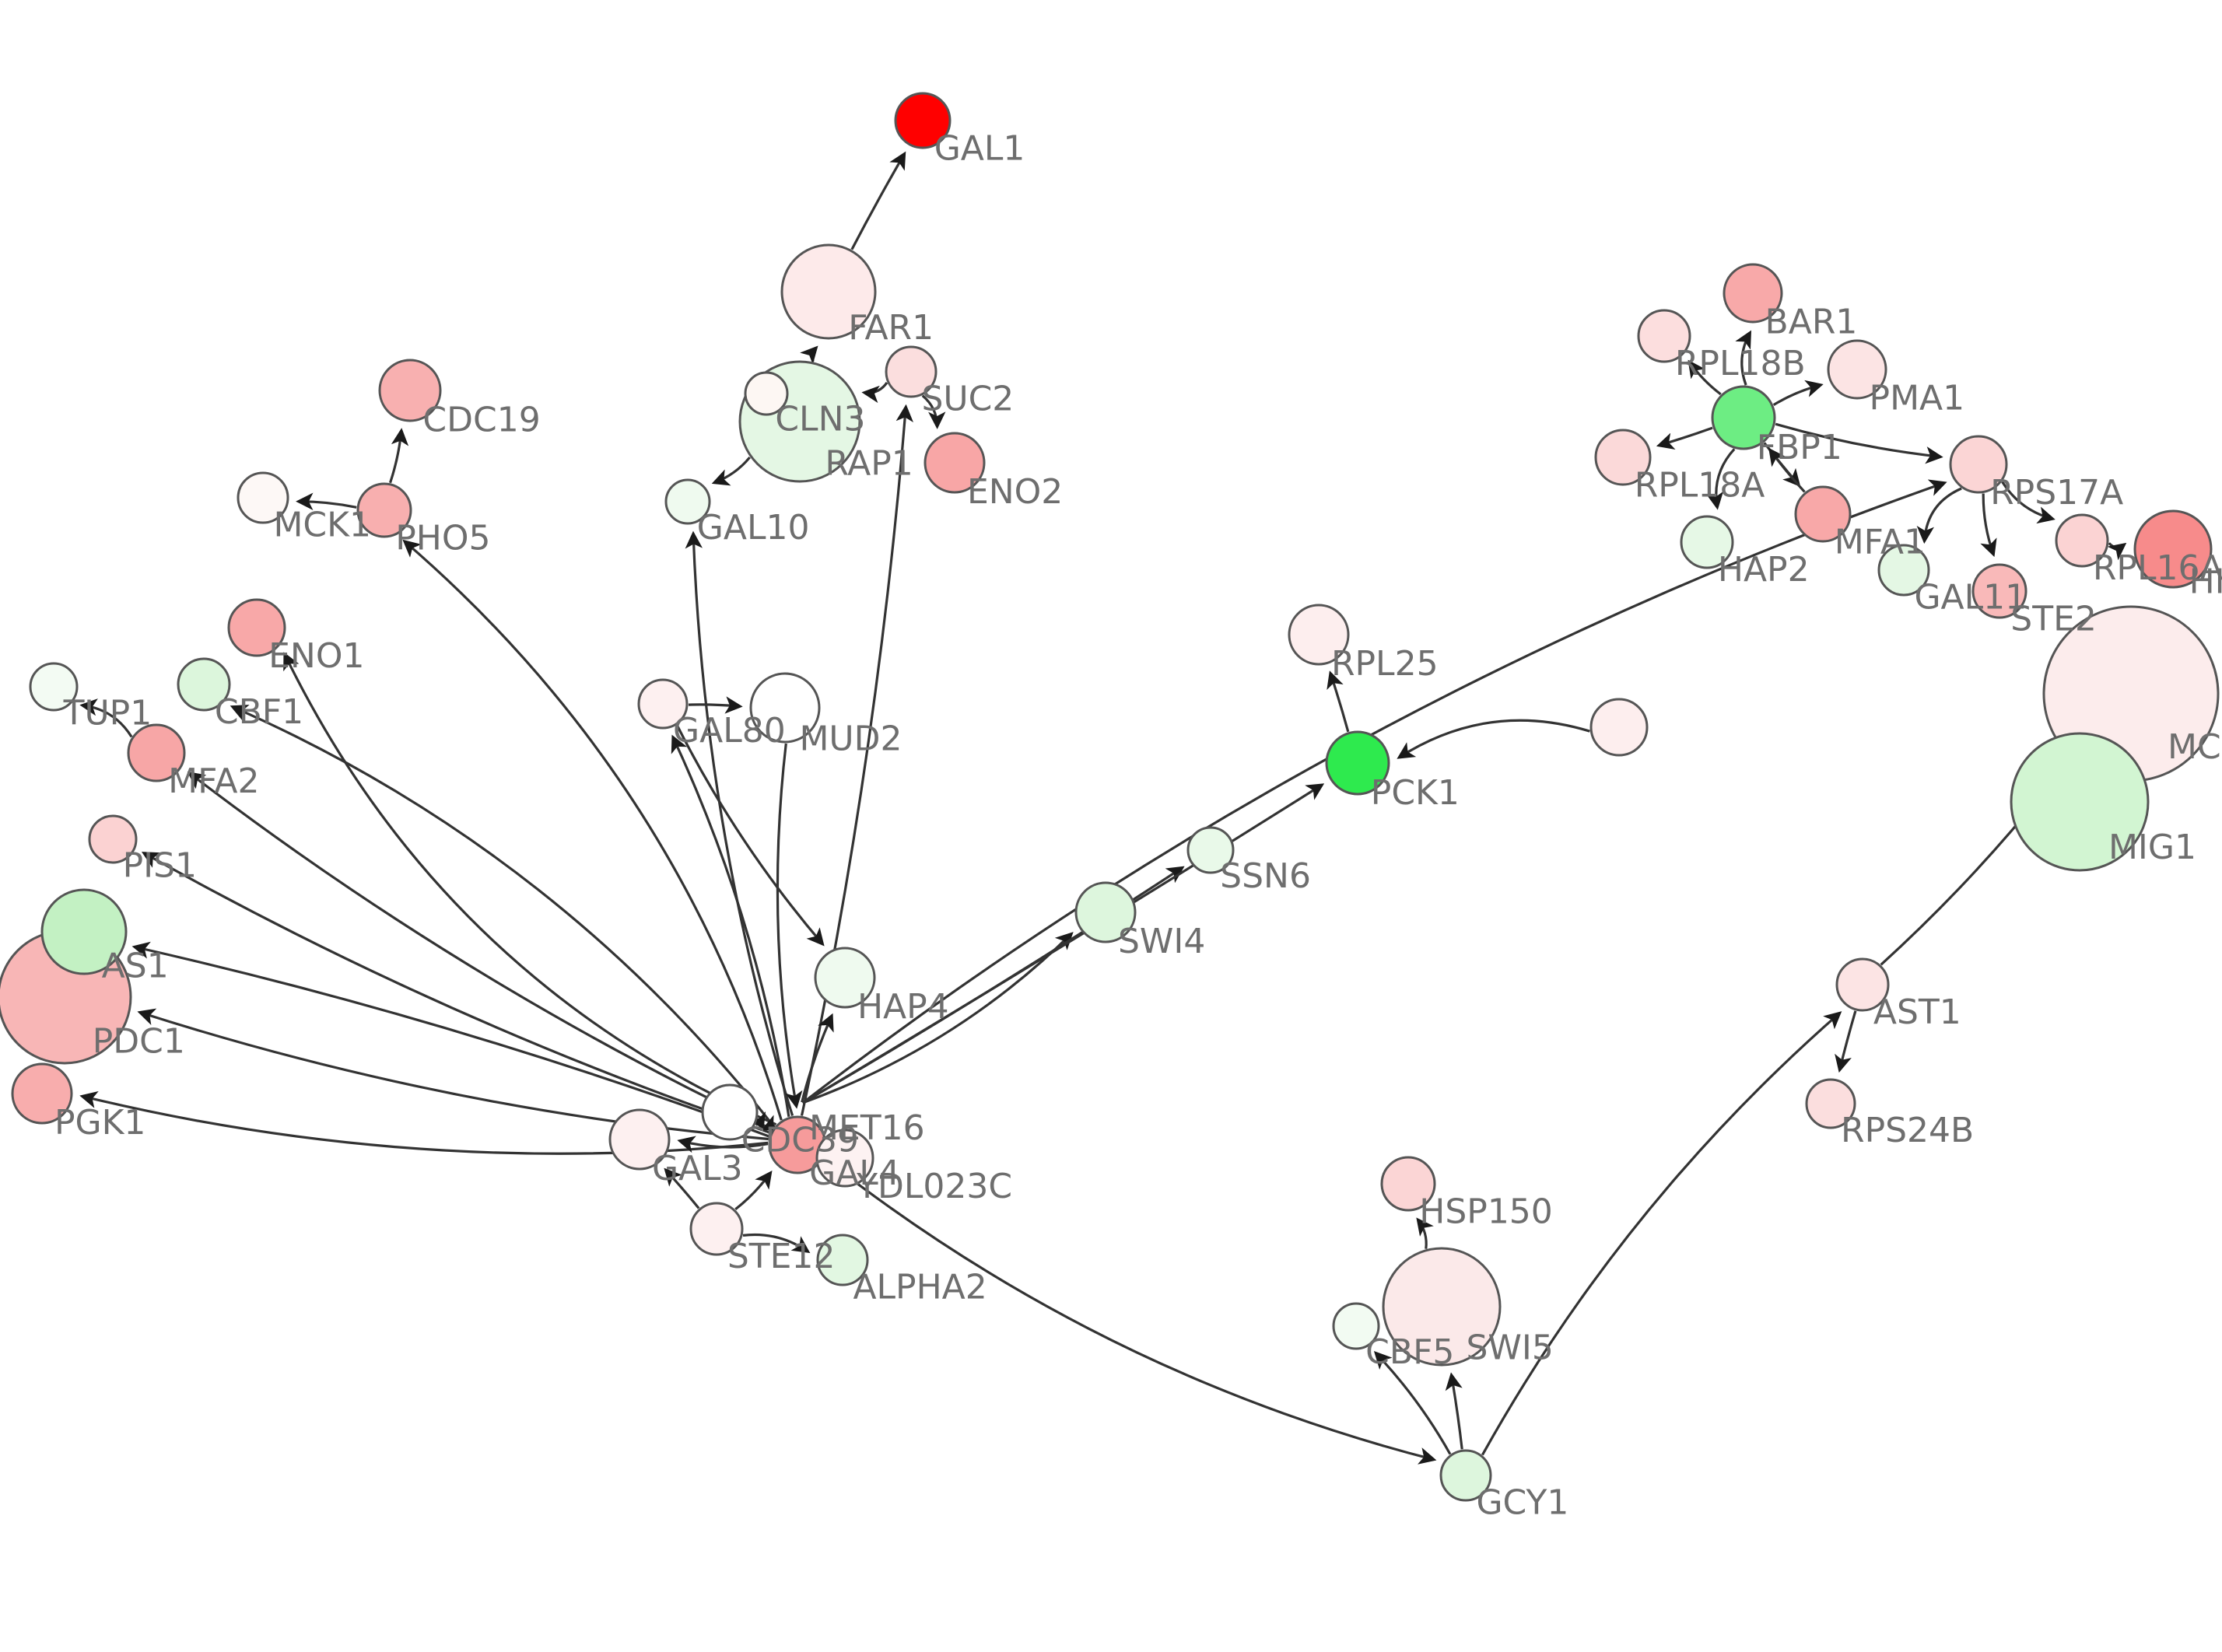 The width and height of the screenshot is (2222, 1652). What do you see at coordinates (1908, 1130) in the screenshot?
I see `graph-node-label: RPS24B` at bounding box center [1908, 1130].